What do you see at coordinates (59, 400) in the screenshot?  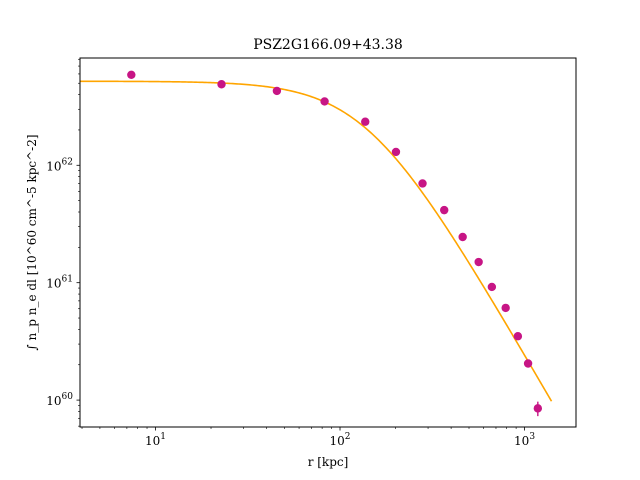 I see `y-tick-label: 1060` at bounding box center [59, 400].